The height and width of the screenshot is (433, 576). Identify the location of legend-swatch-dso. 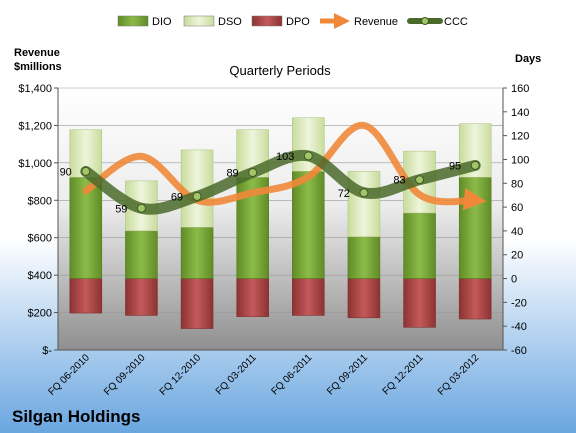
(199, 21).